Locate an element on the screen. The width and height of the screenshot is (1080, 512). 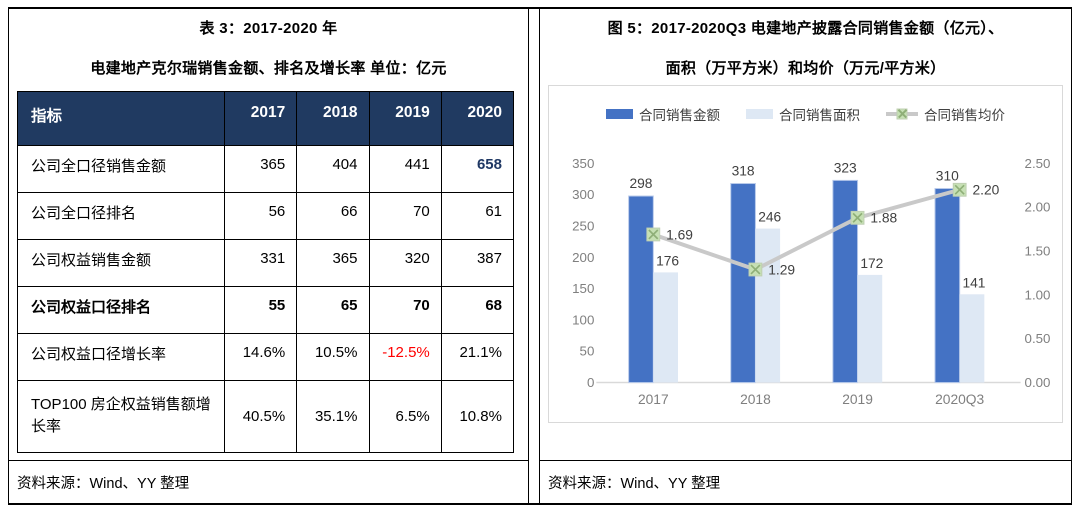
legend-swatch-line-marker-icon is located at coordinates (902, 113).